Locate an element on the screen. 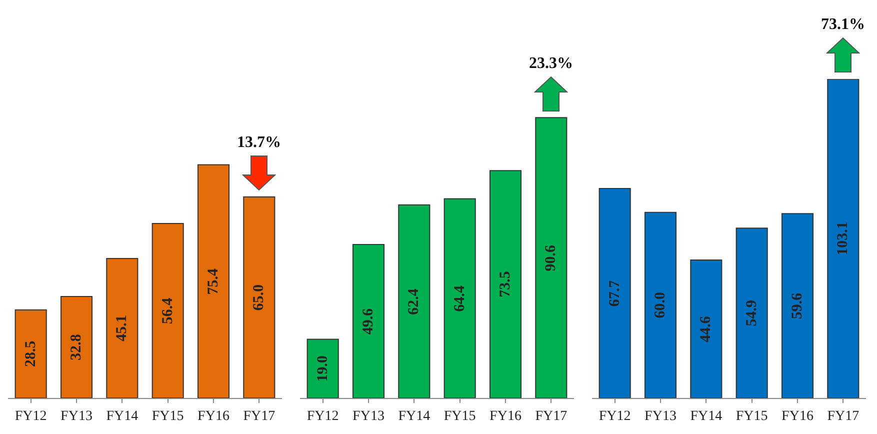  data-label: 75.4 is located at coordinates (214, 281).